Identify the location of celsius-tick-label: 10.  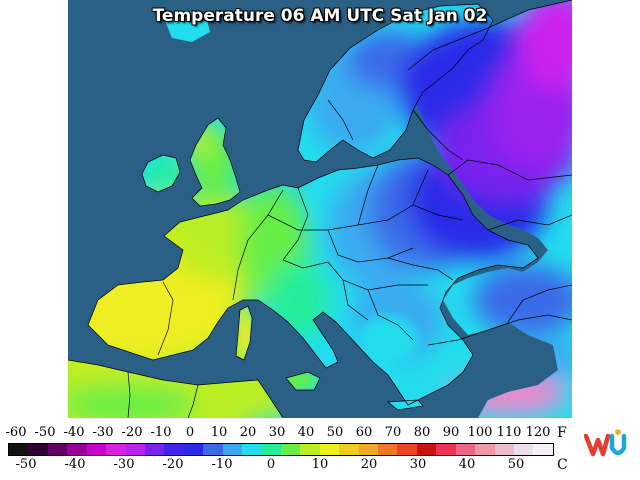
(320, 464).